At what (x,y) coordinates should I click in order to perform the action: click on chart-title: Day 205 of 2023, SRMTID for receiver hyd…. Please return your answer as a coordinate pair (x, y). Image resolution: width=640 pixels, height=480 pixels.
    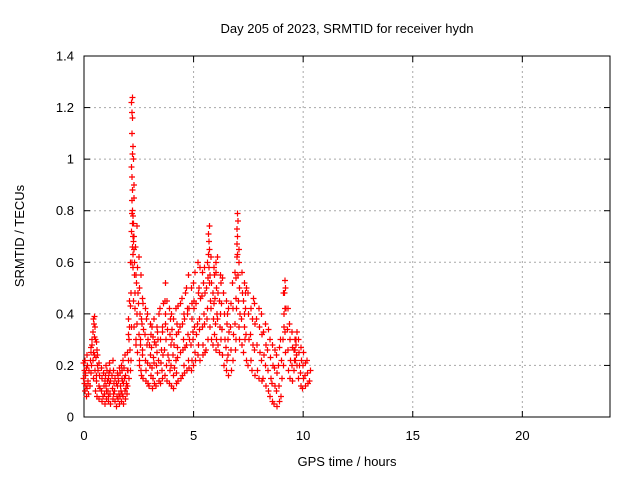
    Looking at the image, I should click on (347, 28).